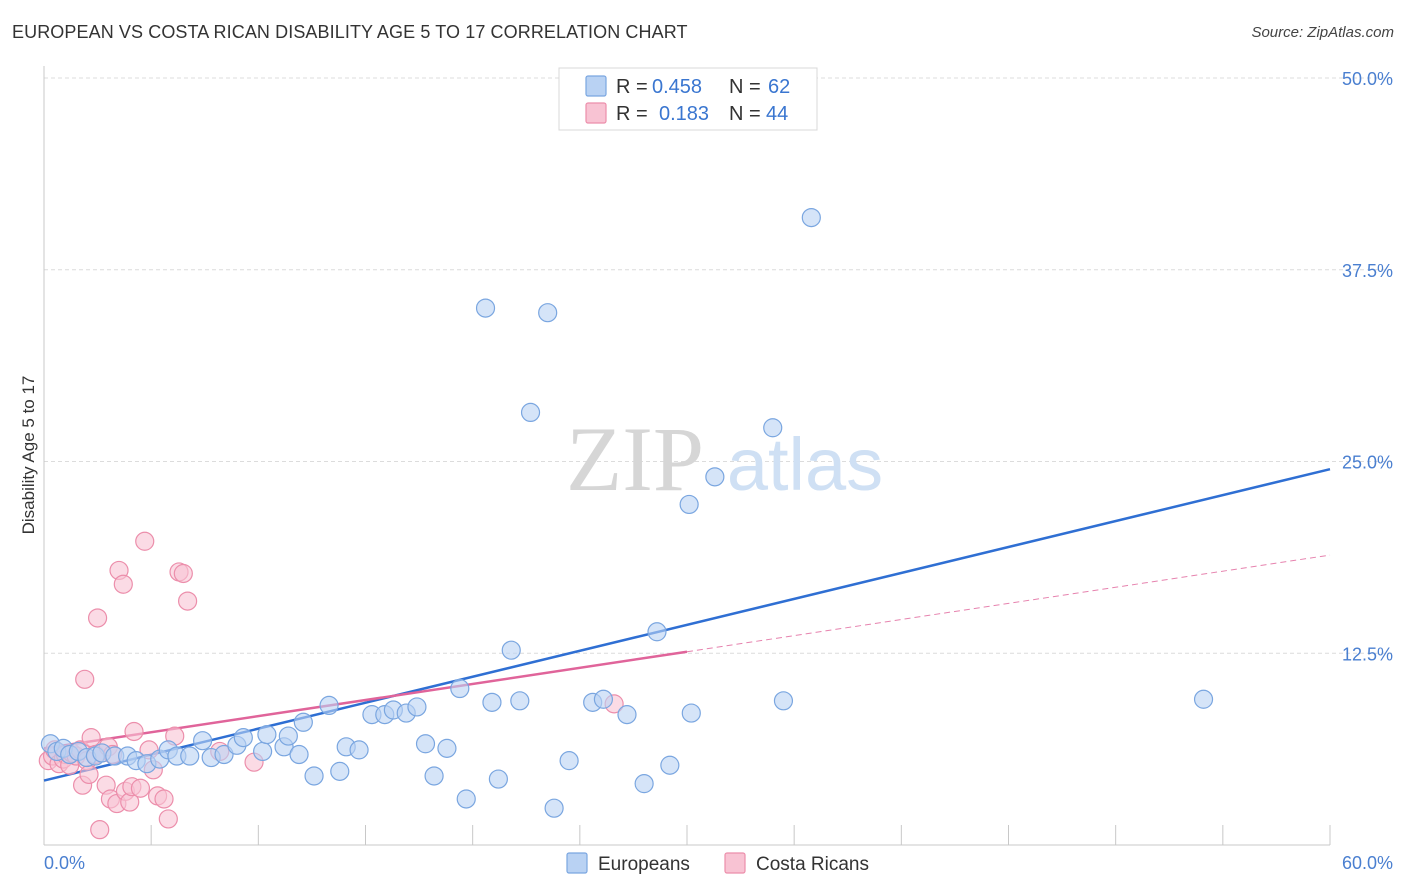  What do you see at coordinates (1322, 32) in the screenshot?
I see `chart-source: Source: ZipAtlas.com` at bounding box center [1322, 32].